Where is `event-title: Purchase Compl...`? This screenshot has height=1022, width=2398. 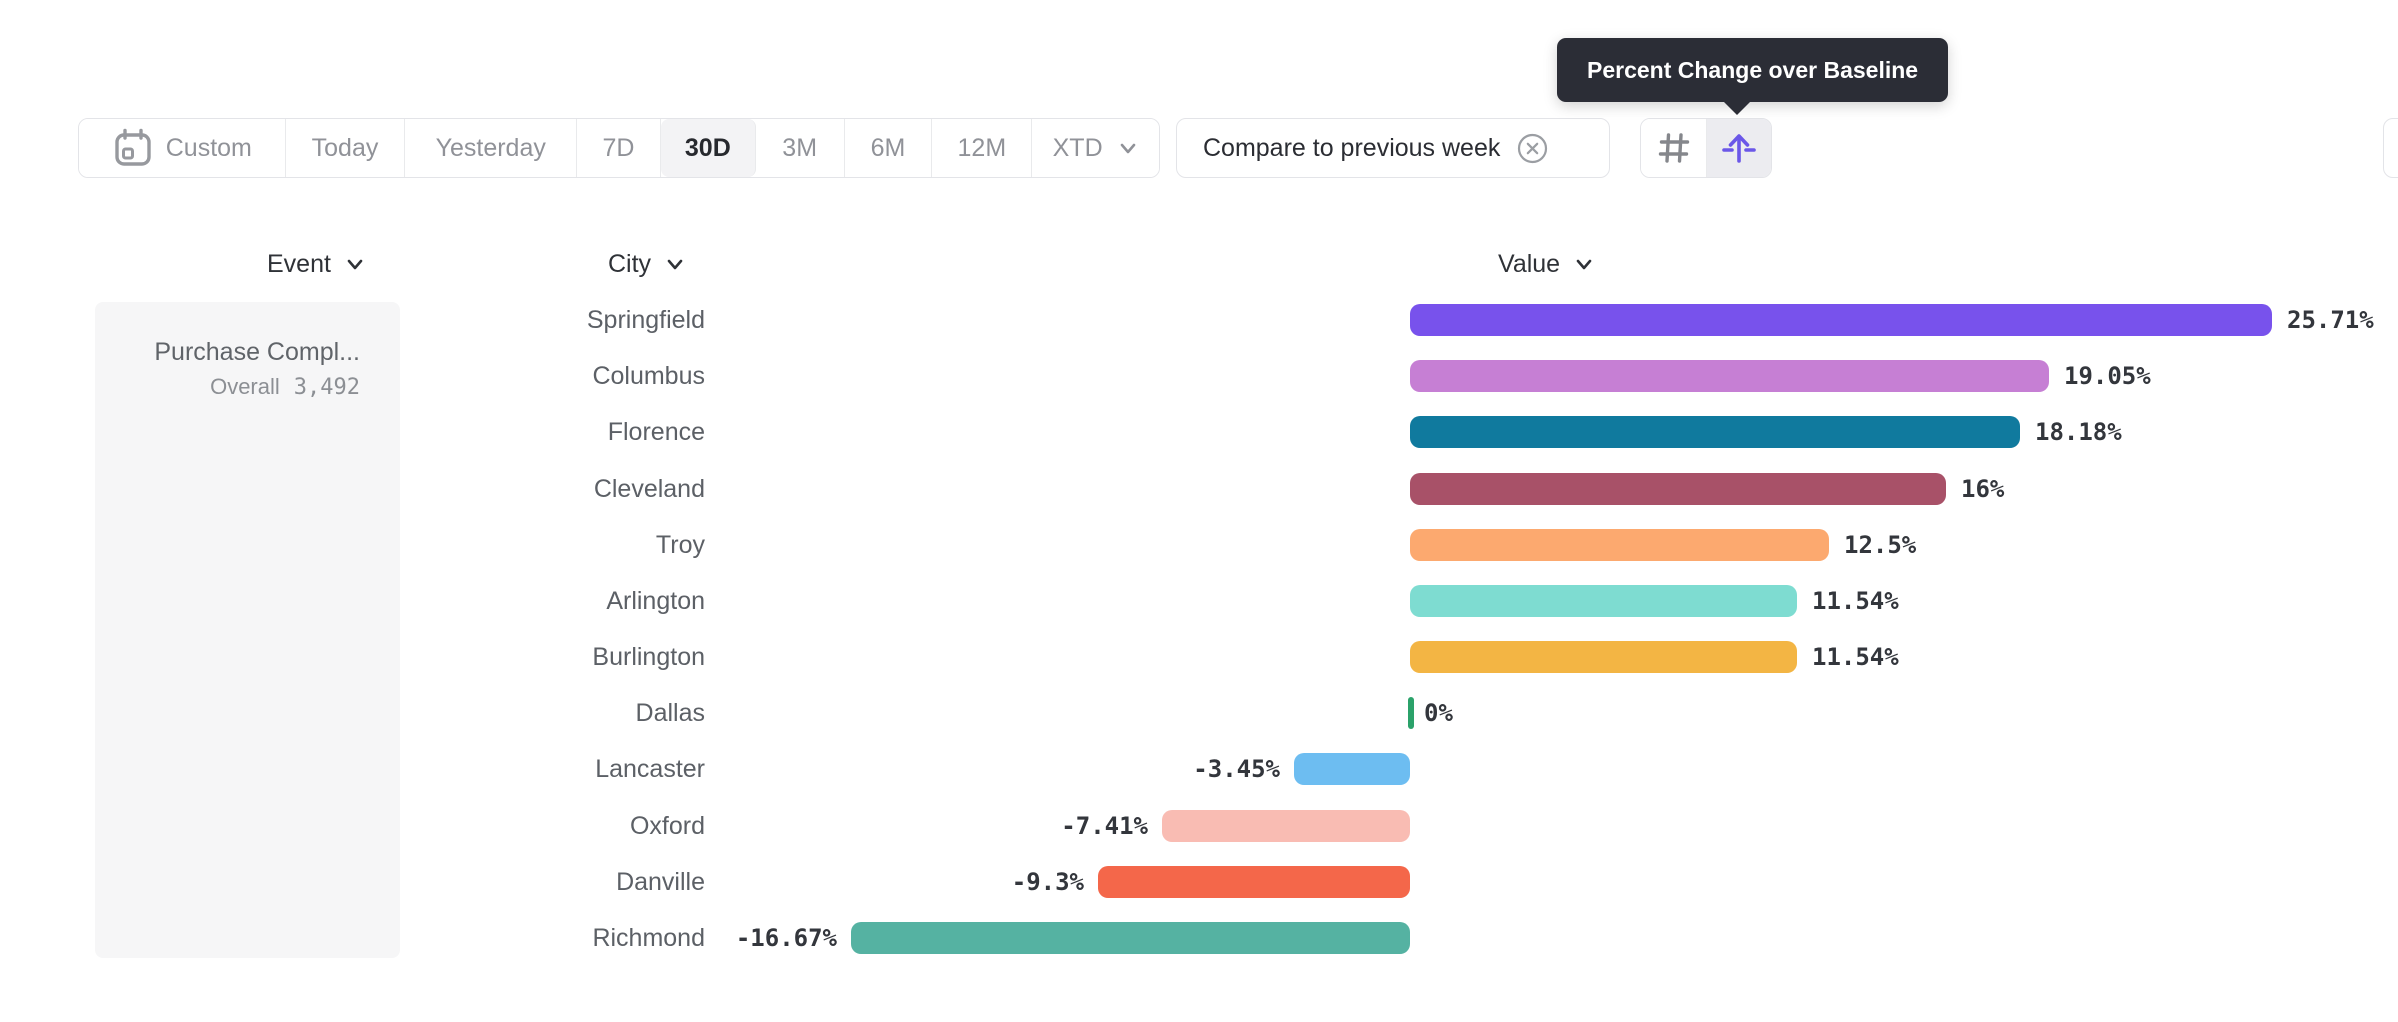
event-title: Purchase Compl... is located at coordinates (257, 352).